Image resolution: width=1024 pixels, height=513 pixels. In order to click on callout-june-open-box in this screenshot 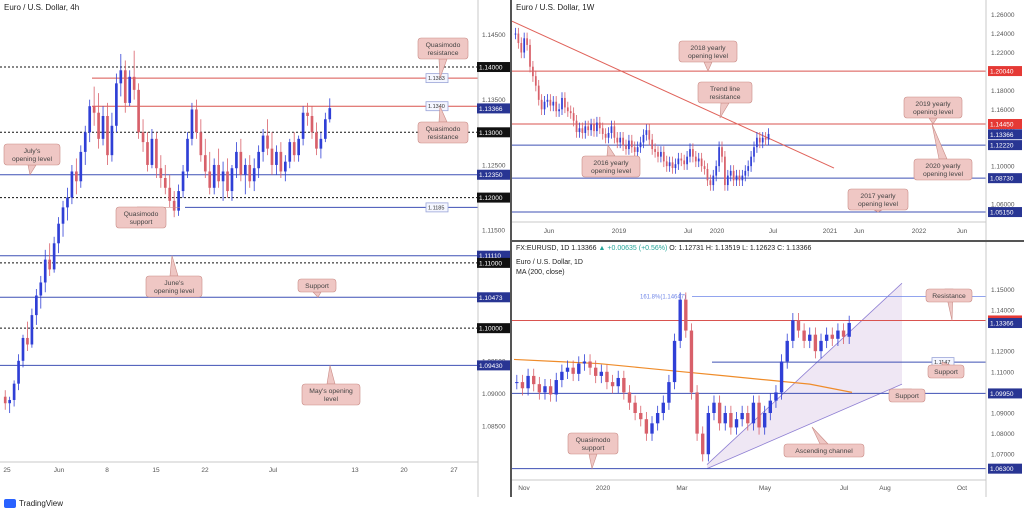, I will do `click(174, 286)`.